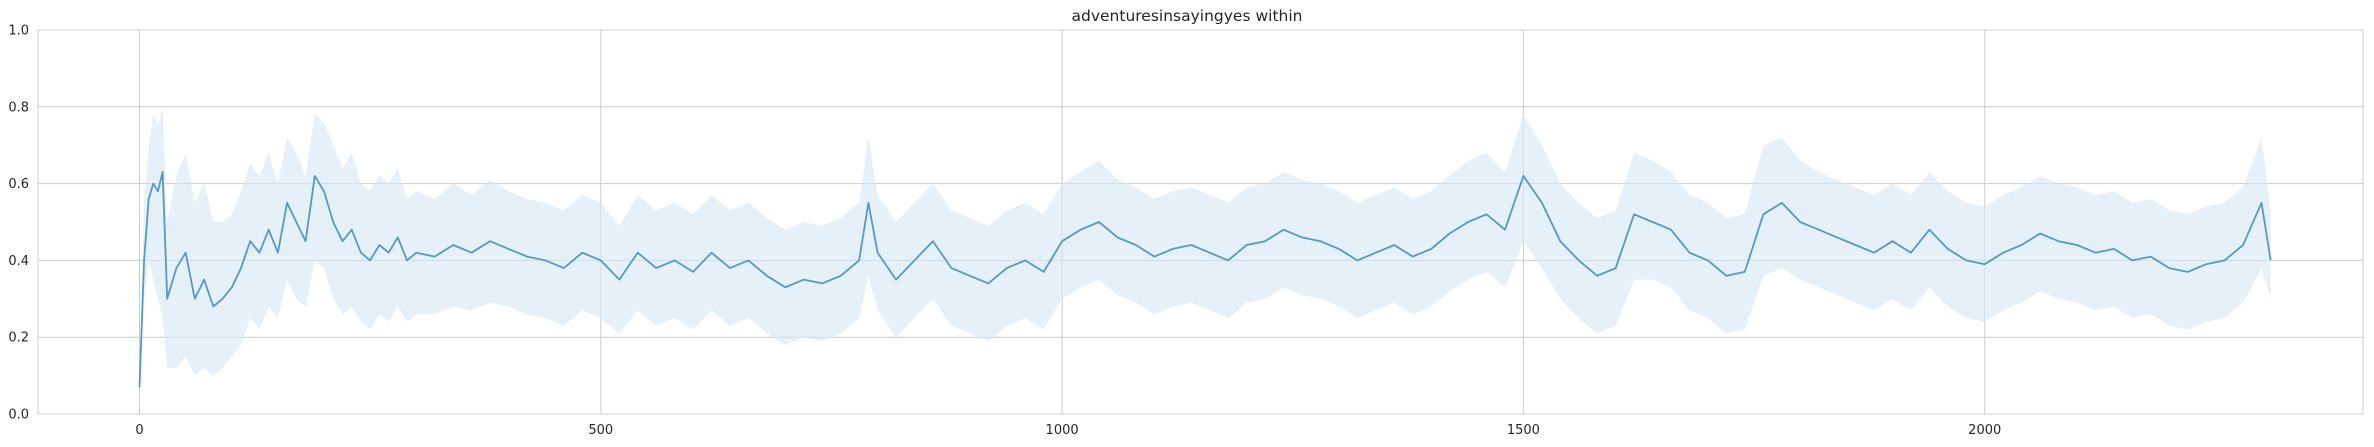 The height and width of the screenshot is (447, 2374). I want to click on y-tick-label: 0.8, so click(18, 107).